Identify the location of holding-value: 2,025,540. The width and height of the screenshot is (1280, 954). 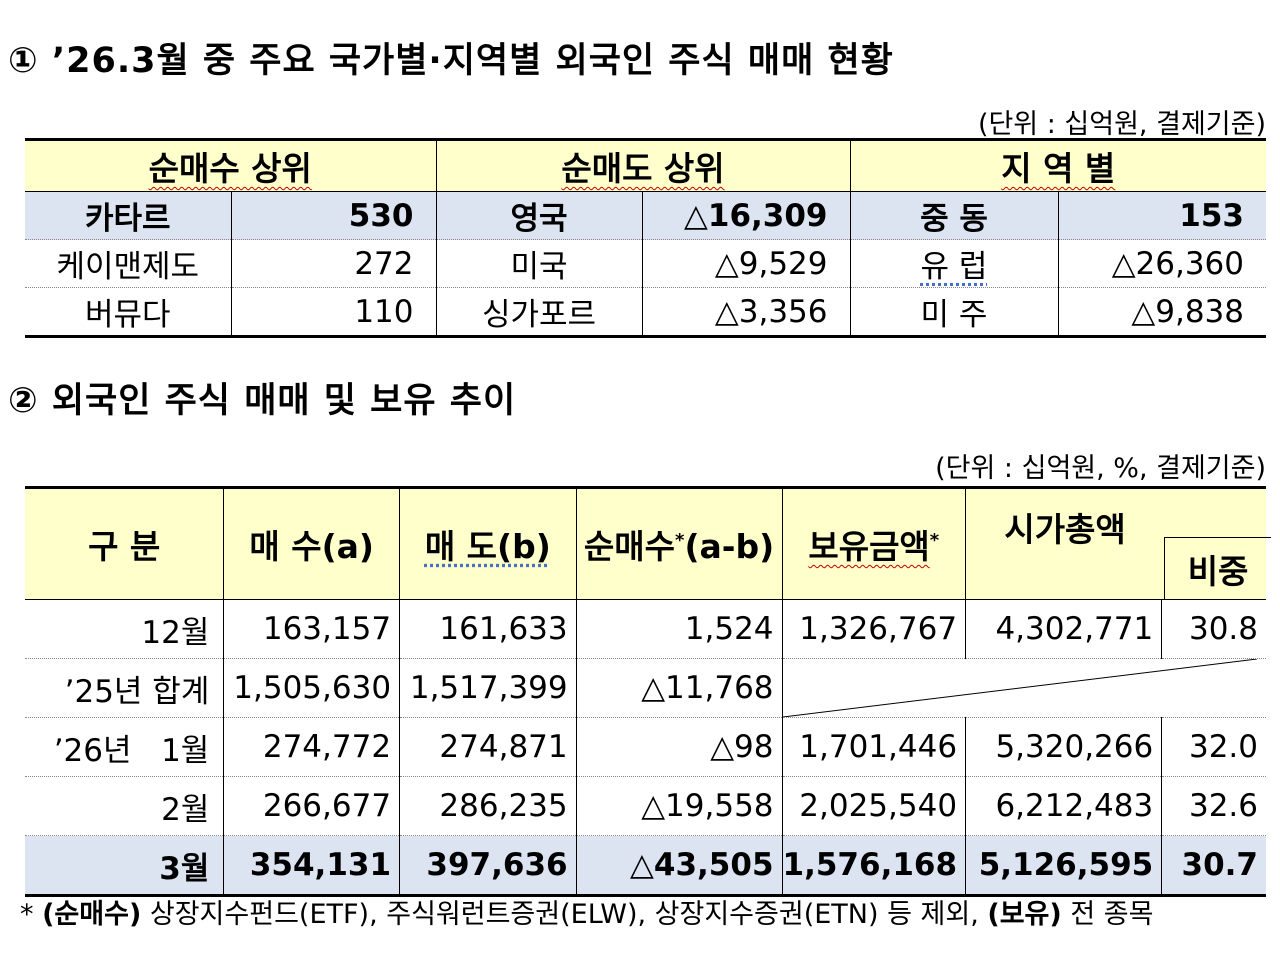
(873, 806).